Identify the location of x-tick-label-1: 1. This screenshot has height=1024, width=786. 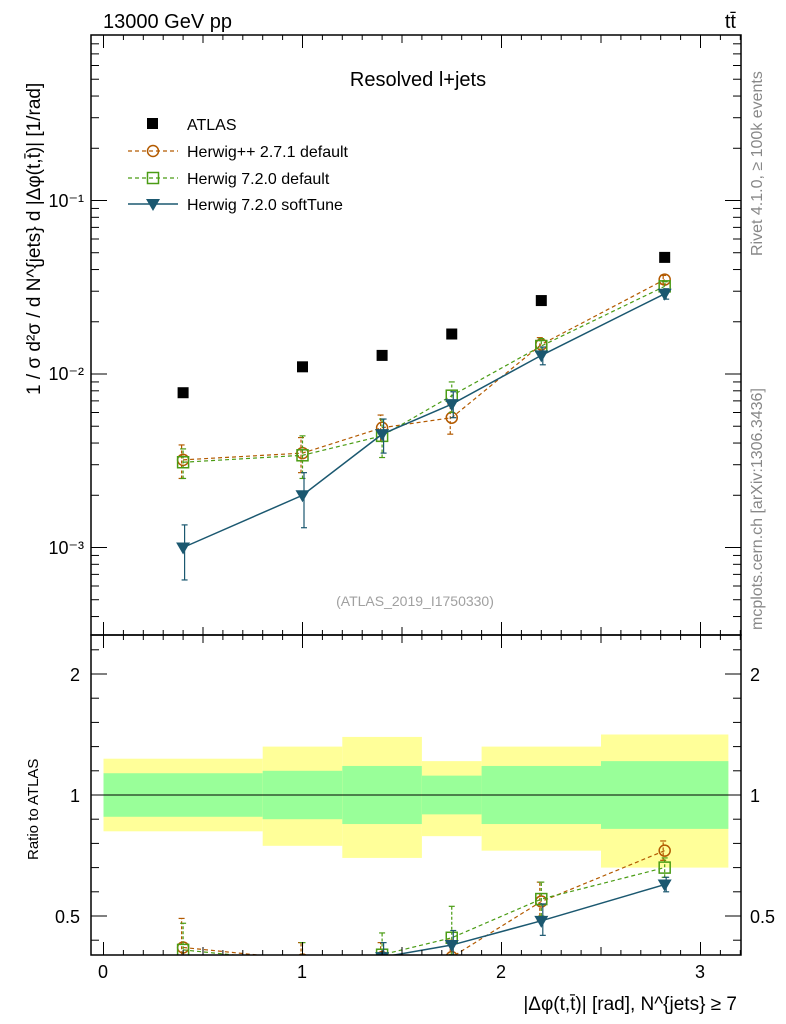
(302, 972).